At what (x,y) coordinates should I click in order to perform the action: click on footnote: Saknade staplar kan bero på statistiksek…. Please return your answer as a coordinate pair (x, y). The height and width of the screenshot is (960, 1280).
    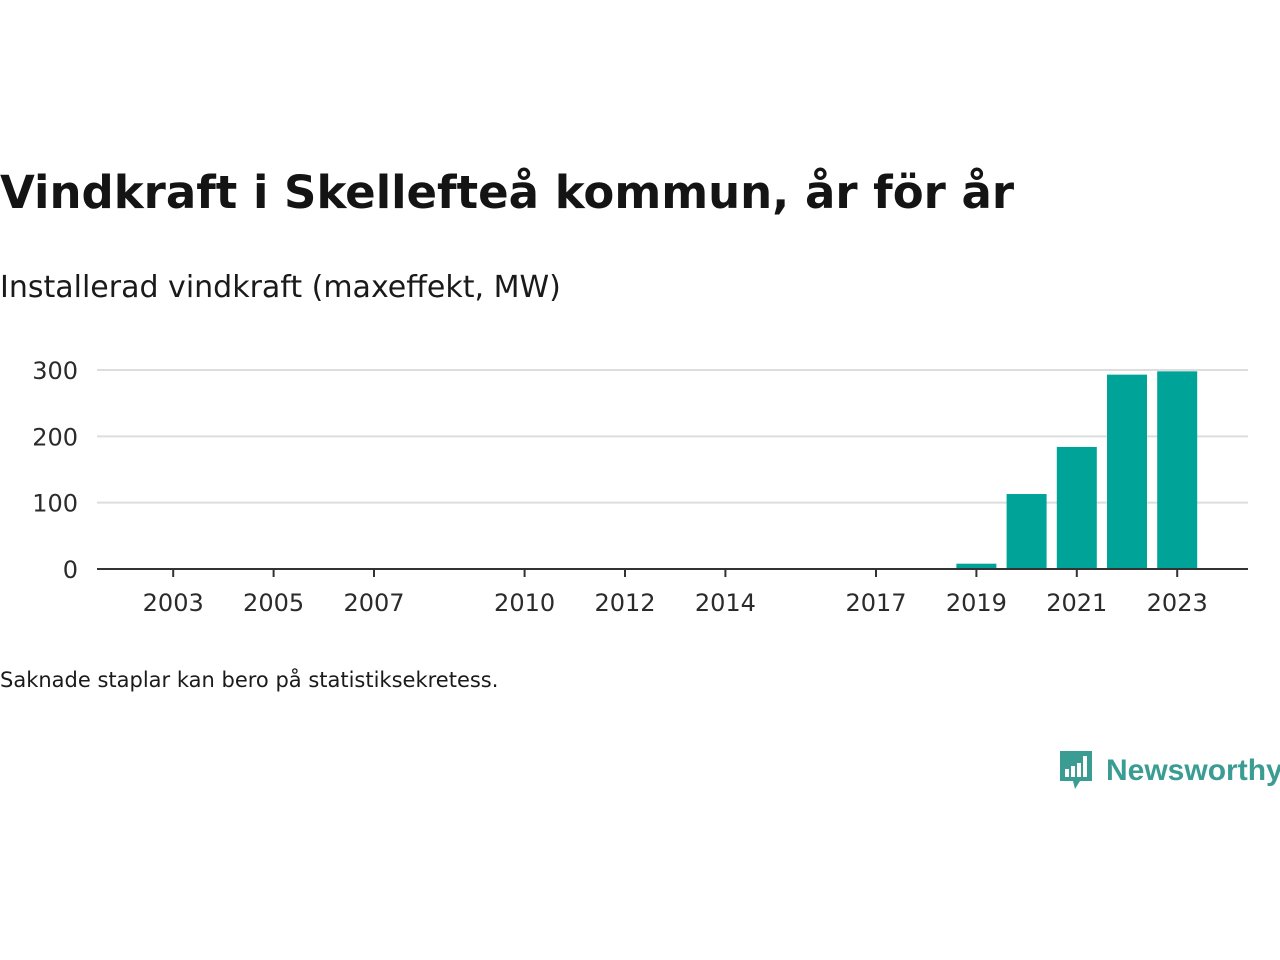
    Looking at the image, I should click on (249, 680).